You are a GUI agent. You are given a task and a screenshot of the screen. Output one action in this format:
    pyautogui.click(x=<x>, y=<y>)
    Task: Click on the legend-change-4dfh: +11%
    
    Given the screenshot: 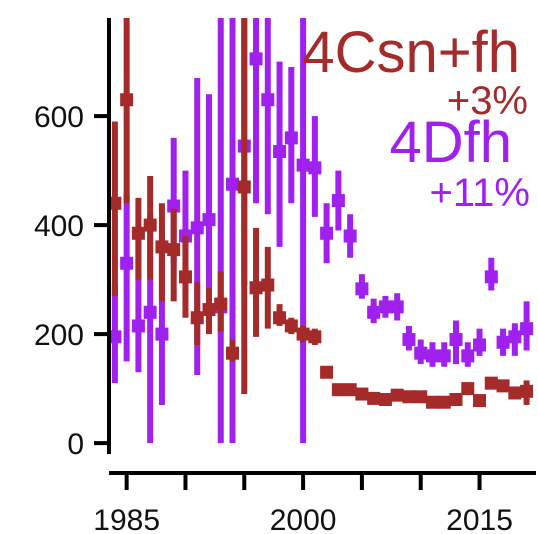 What is the action you would take?
    pyautogui.click(x=480, y=193)
    